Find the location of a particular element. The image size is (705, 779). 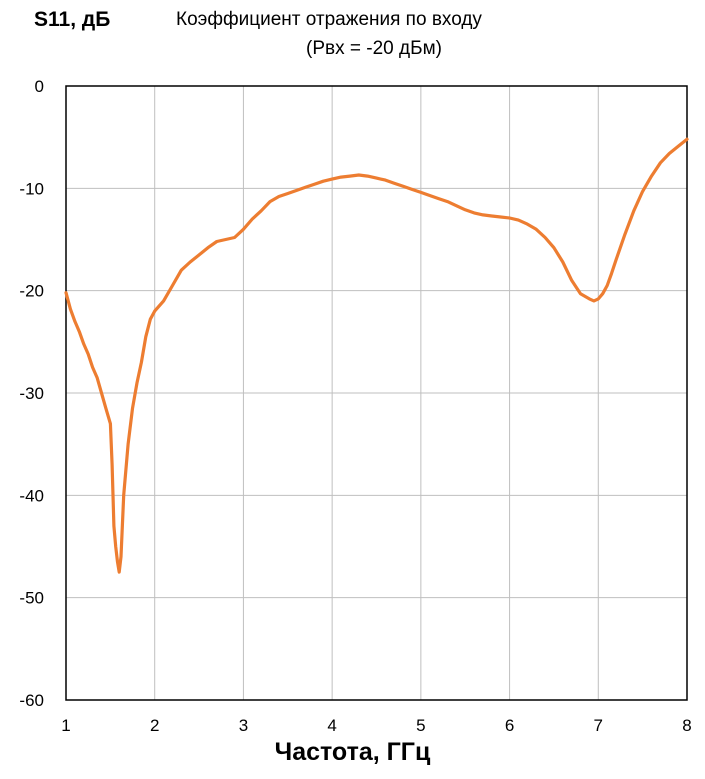

y-tick-label: -40 is located at coordinates (31, 495).